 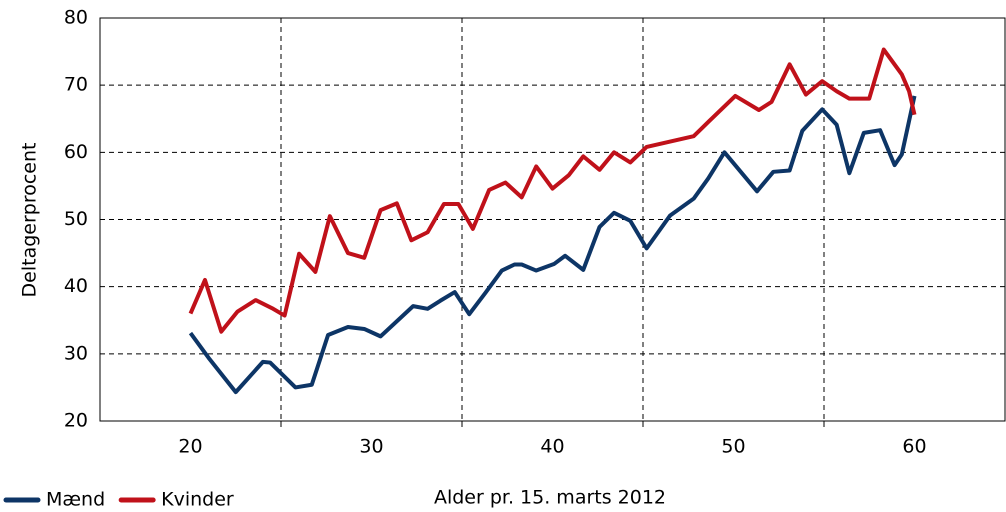 What do you see at coordinates (76, 85) in the screenshot?
I see `y-tick-label: 70` at bounding box center [76, 85].